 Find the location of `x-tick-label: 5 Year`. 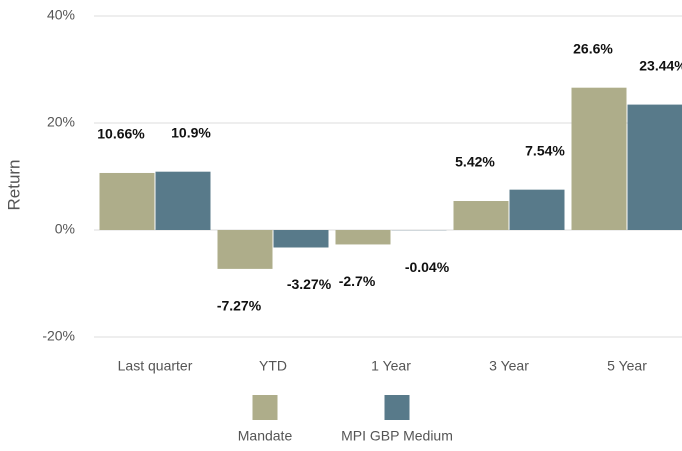

x-tick-label: 5 Year is located at coordinates (627, 366).